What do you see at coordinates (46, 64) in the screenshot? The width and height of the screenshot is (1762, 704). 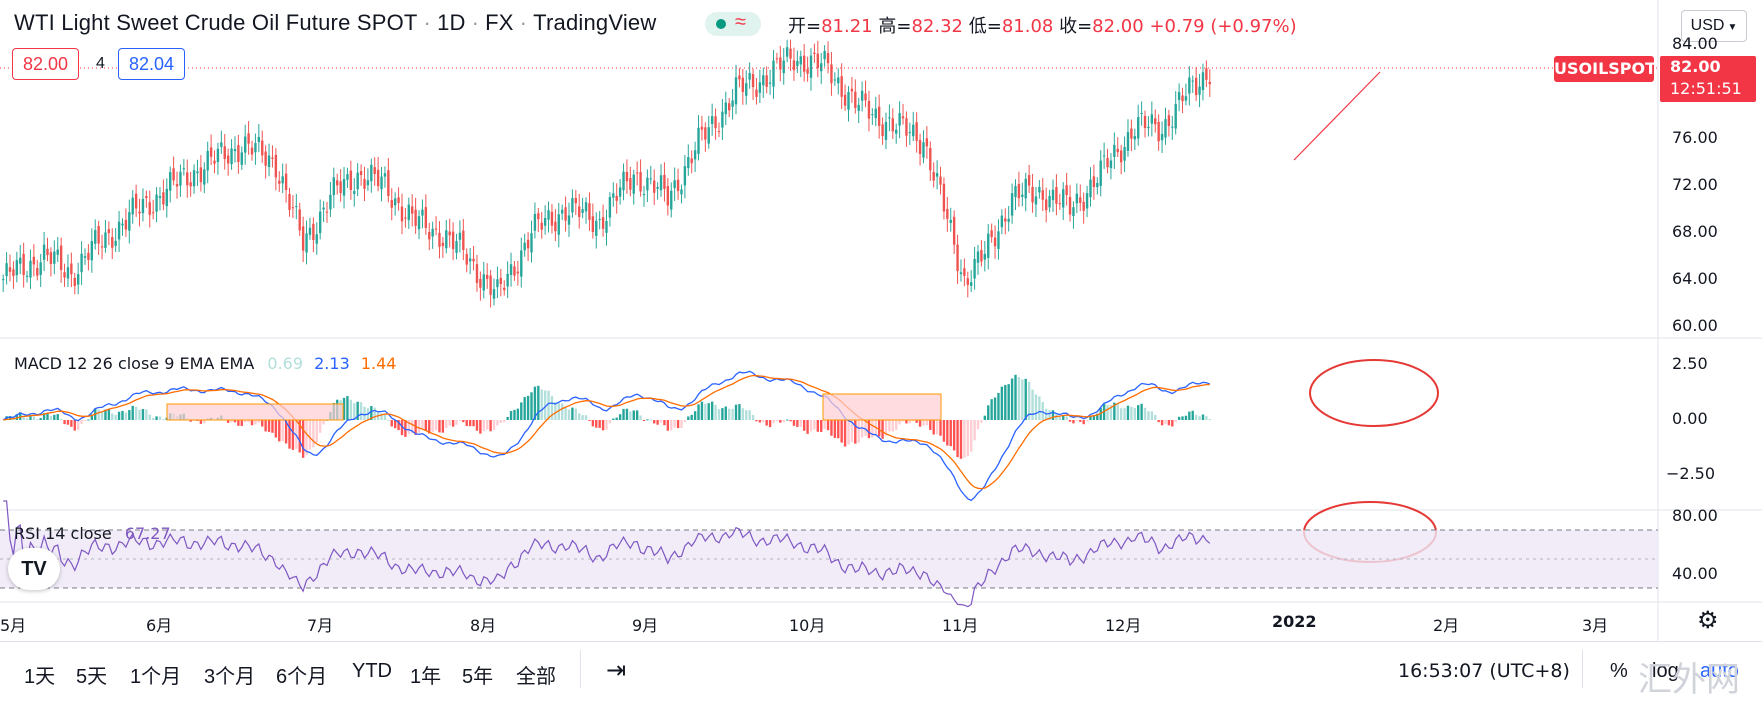 I see `sell-button: 82.00` at bounding box center [46, 64].